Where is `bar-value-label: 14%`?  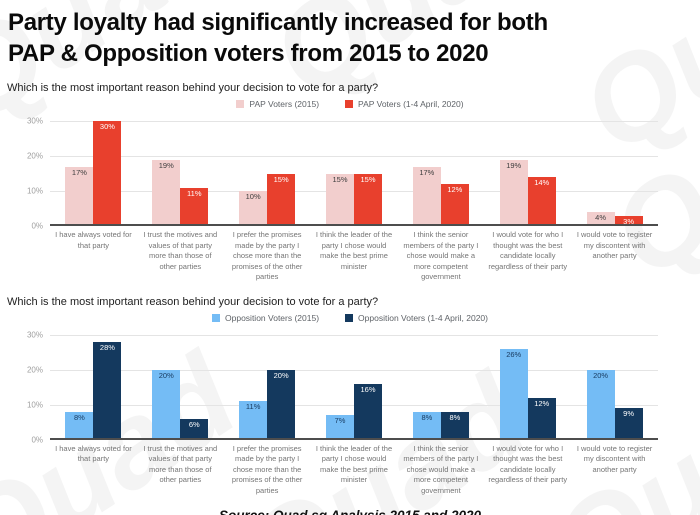
bar-value-label: 14% is located at coordinates (542, 183).